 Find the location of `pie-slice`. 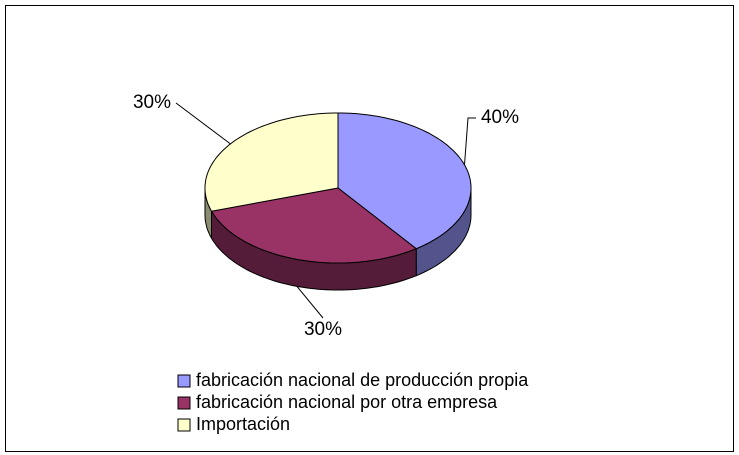

pie-slice is located at coordinates (314, 225).